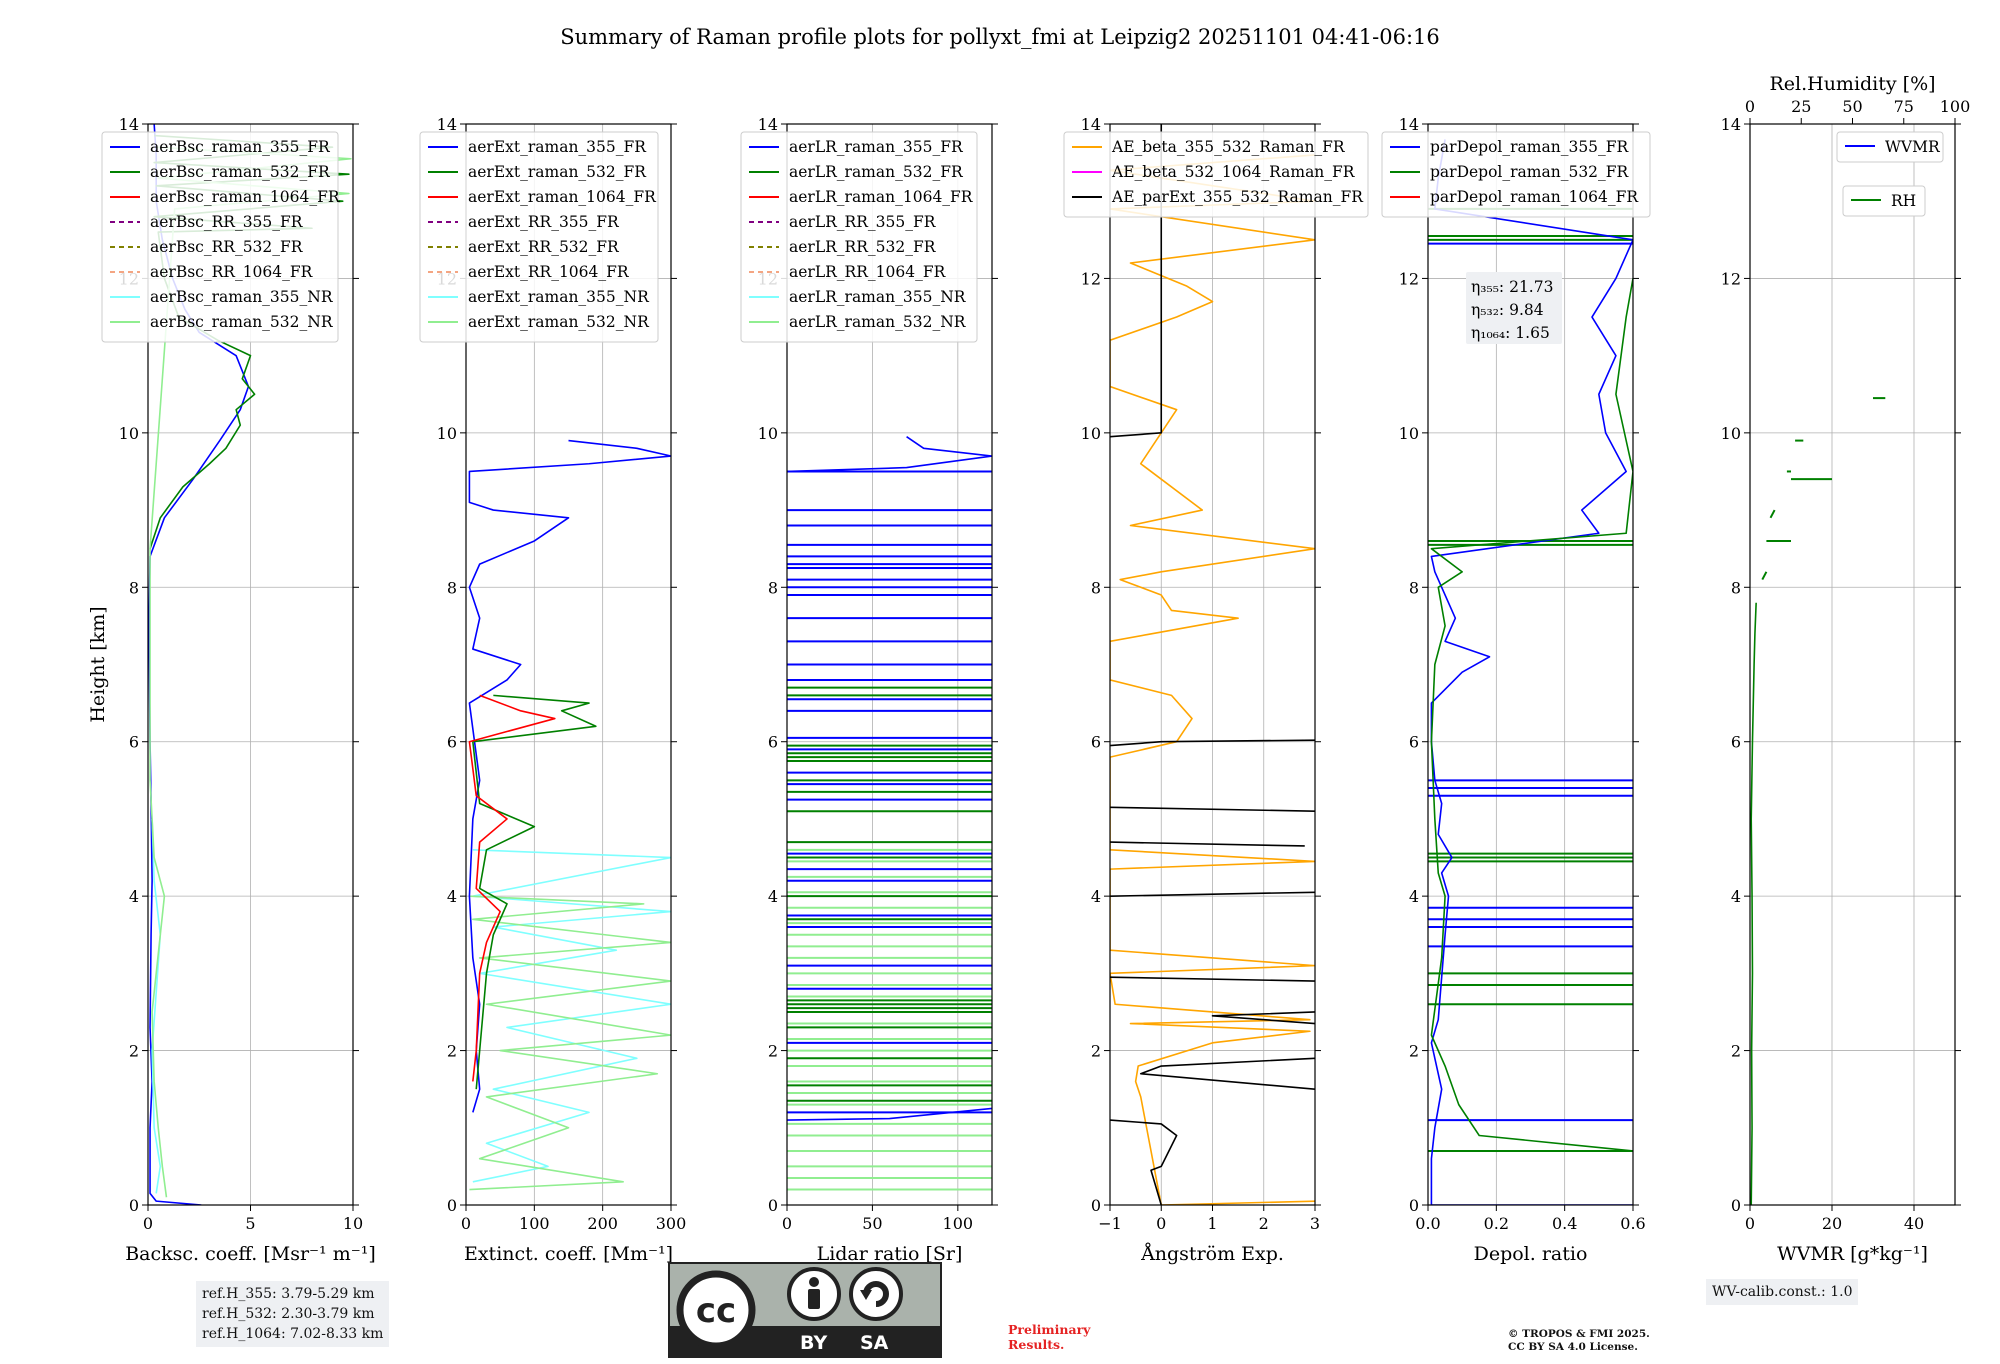  Describe the element at coordinates (1852, 1254) in the screenshot. I see `x-axis-title: WVMR [g*kg⁻¹]` at that location.